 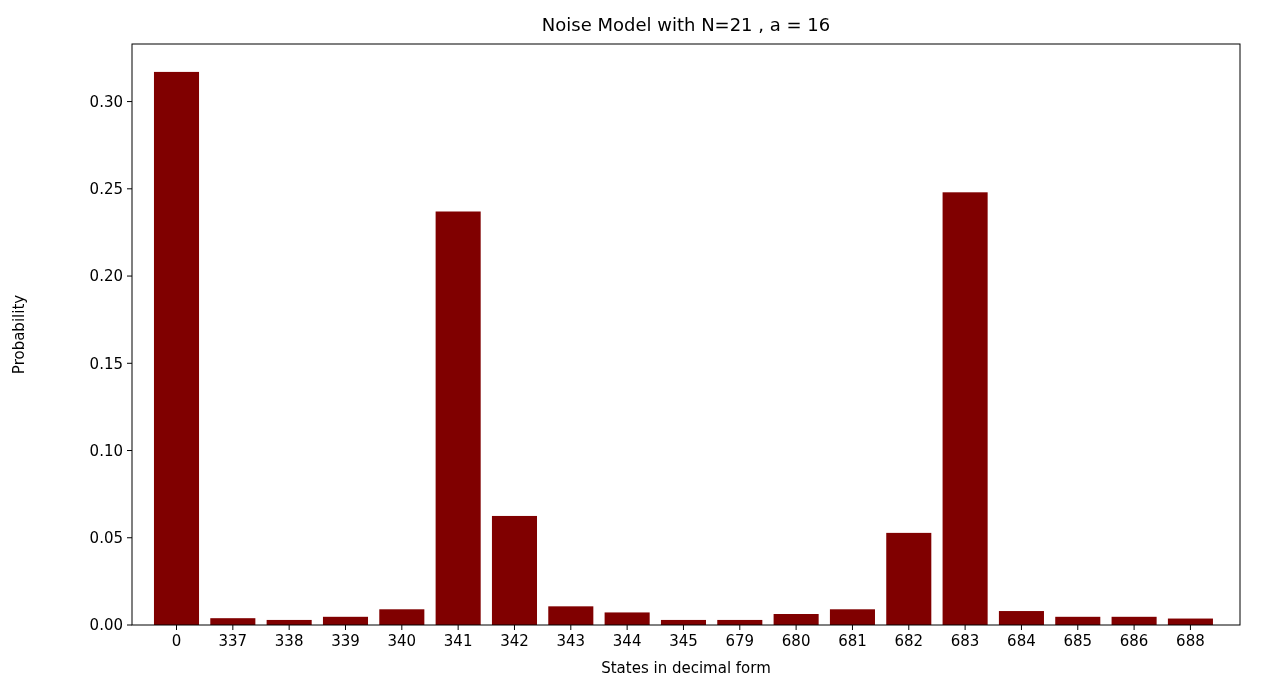 What do you see at coordinates (852, 641) in the screenshot?
I see `x-tick-label: 681` at bounding box center [852, 641].